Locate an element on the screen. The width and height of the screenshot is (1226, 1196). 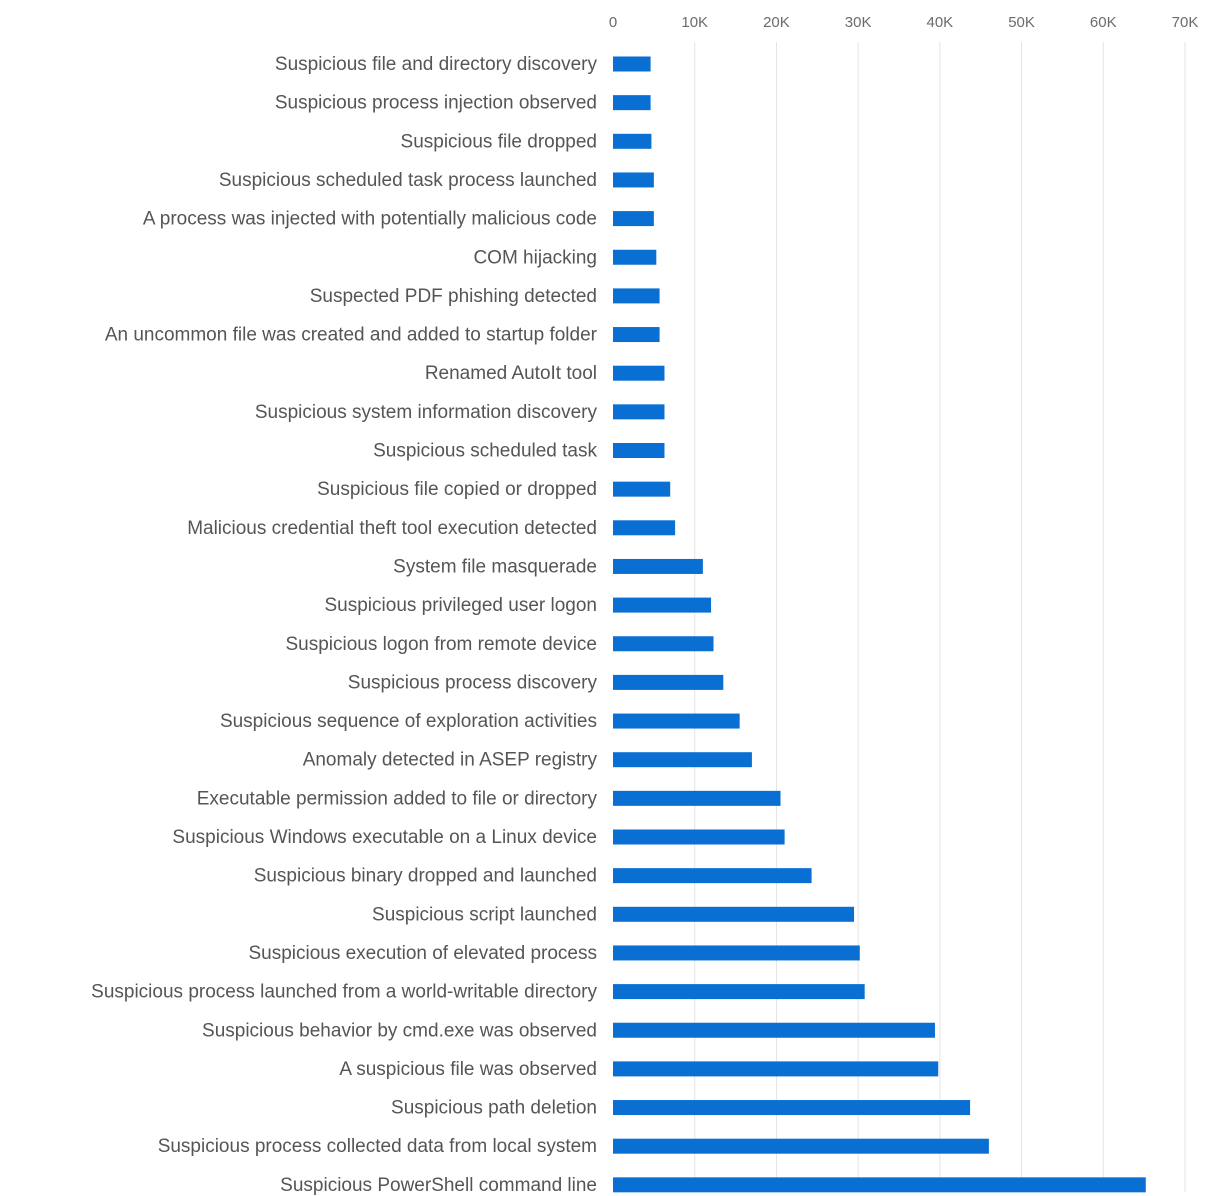
x-tick-label: 60K is located at coordinates (1103, 22).